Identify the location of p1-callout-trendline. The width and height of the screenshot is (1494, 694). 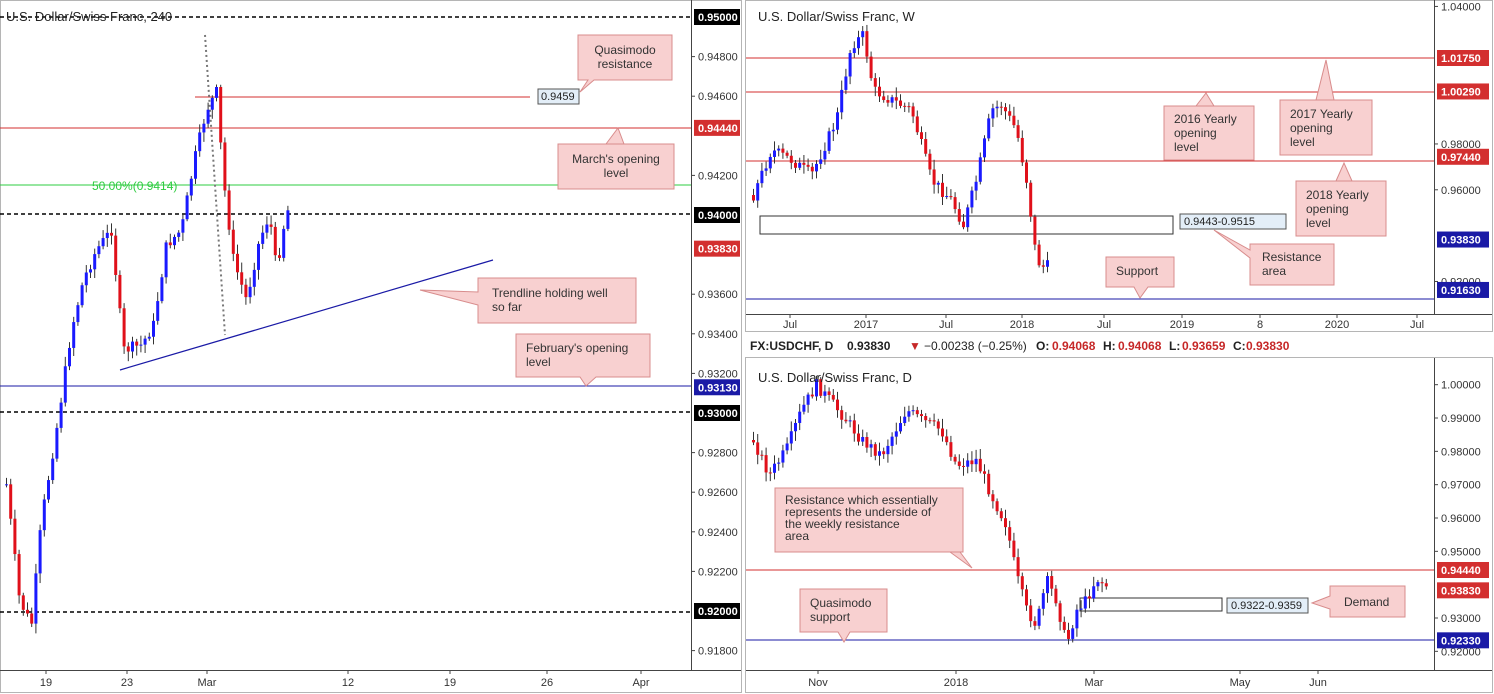
(528, 300).